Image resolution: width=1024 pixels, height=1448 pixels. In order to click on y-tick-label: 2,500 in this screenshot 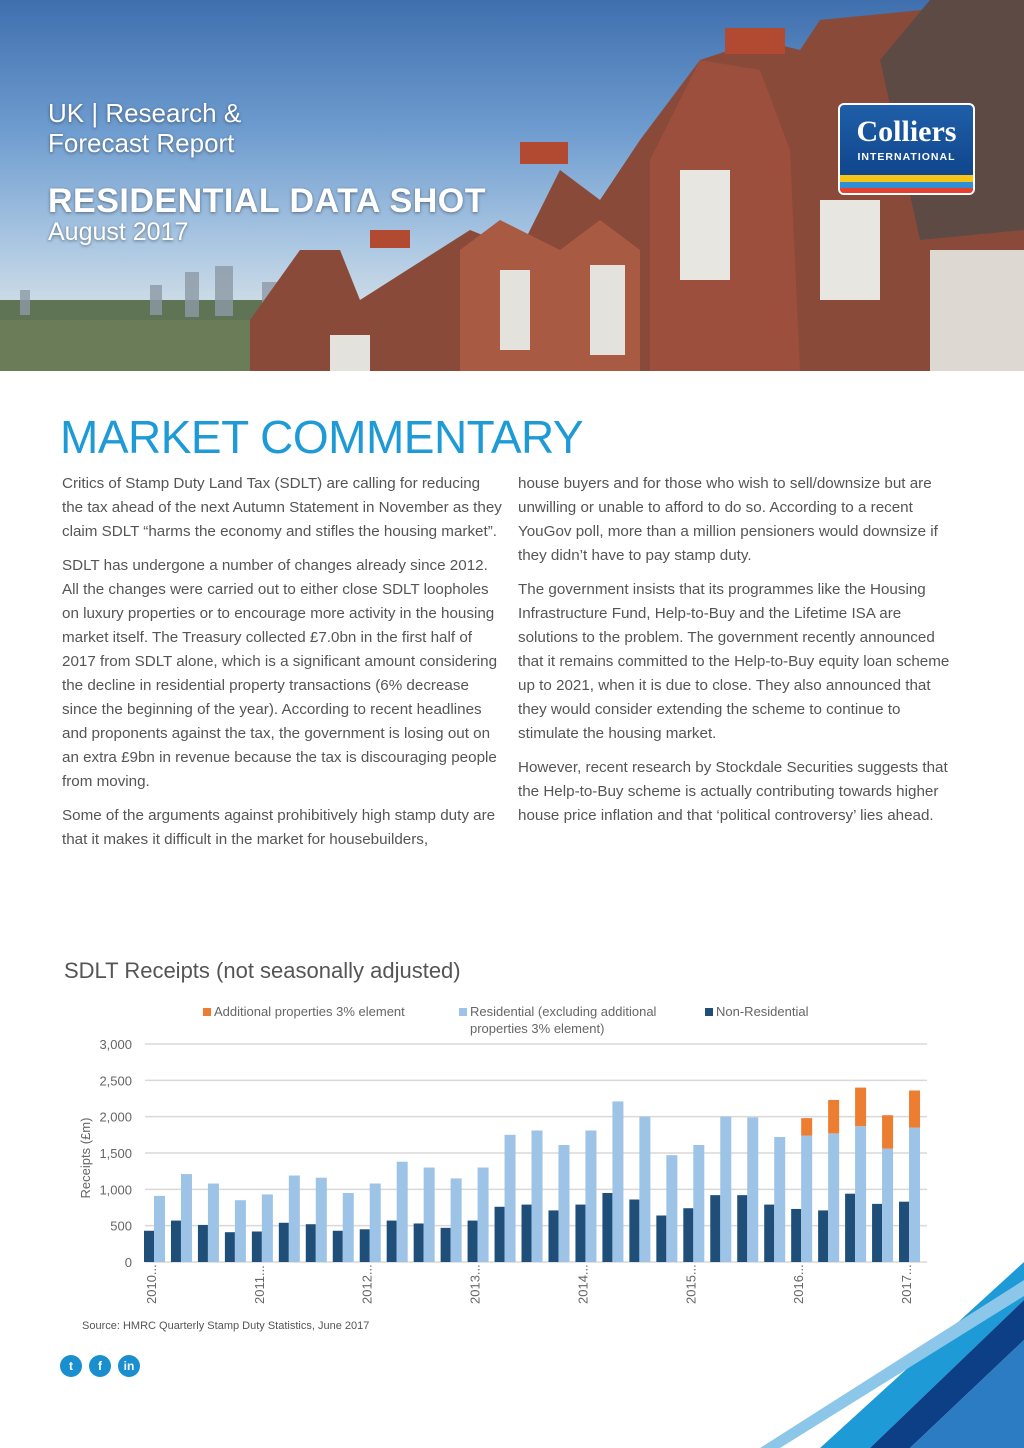, I will do `click(115, 1080)`.